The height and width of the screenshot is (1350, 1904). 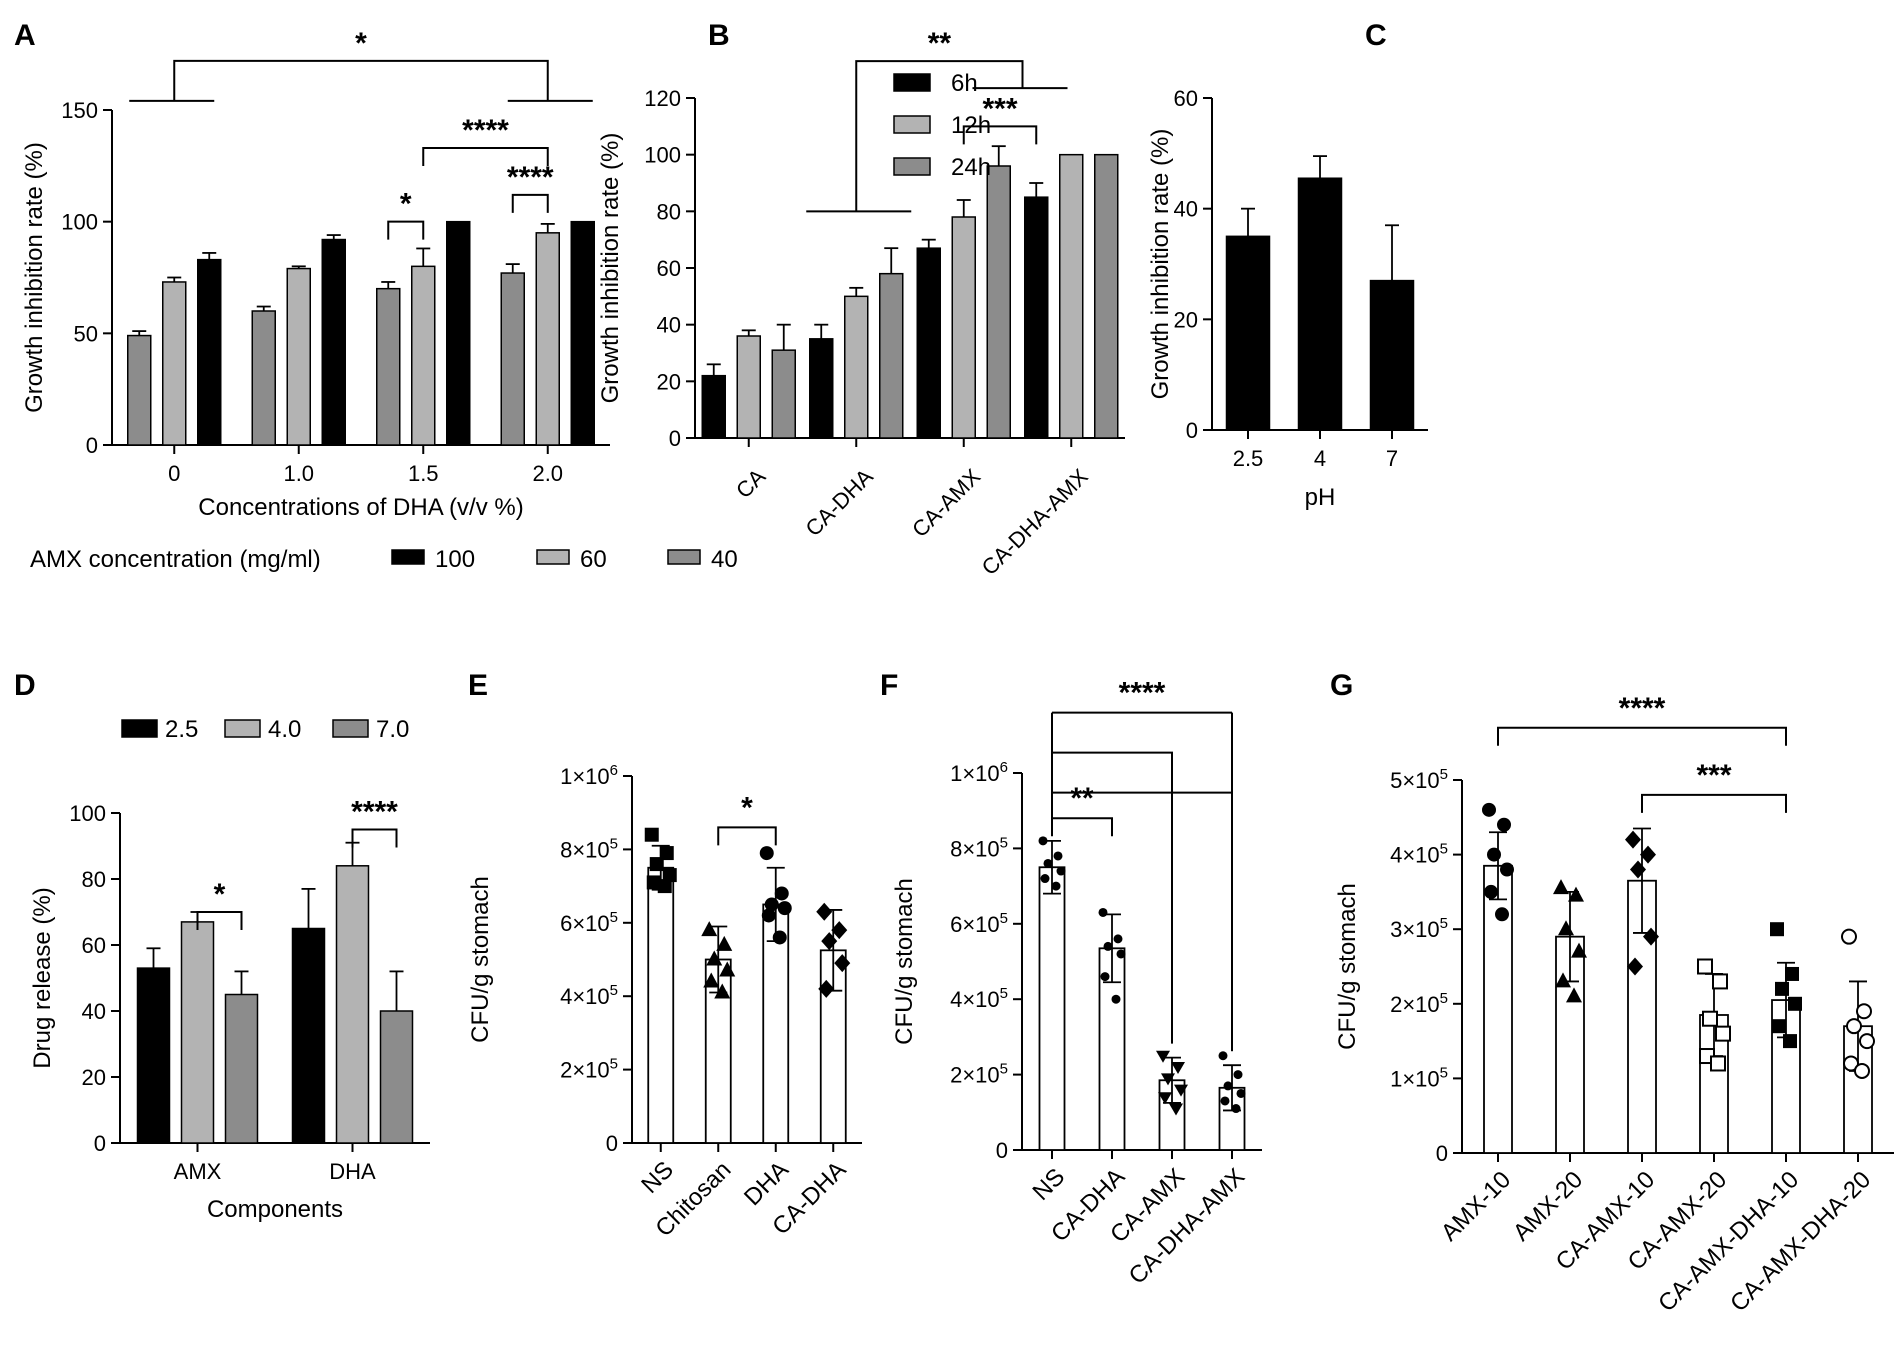 I want to click on y-tick-label-F: 1×10⁶, so click(x=979, y=772).